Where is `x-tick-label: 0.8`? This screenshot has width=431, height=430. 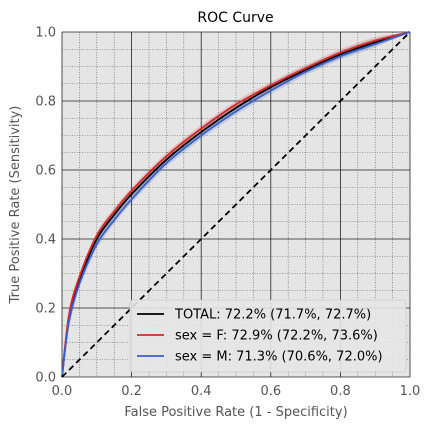
x-tick-label: 0.8 is located at coordinates (340, 391).